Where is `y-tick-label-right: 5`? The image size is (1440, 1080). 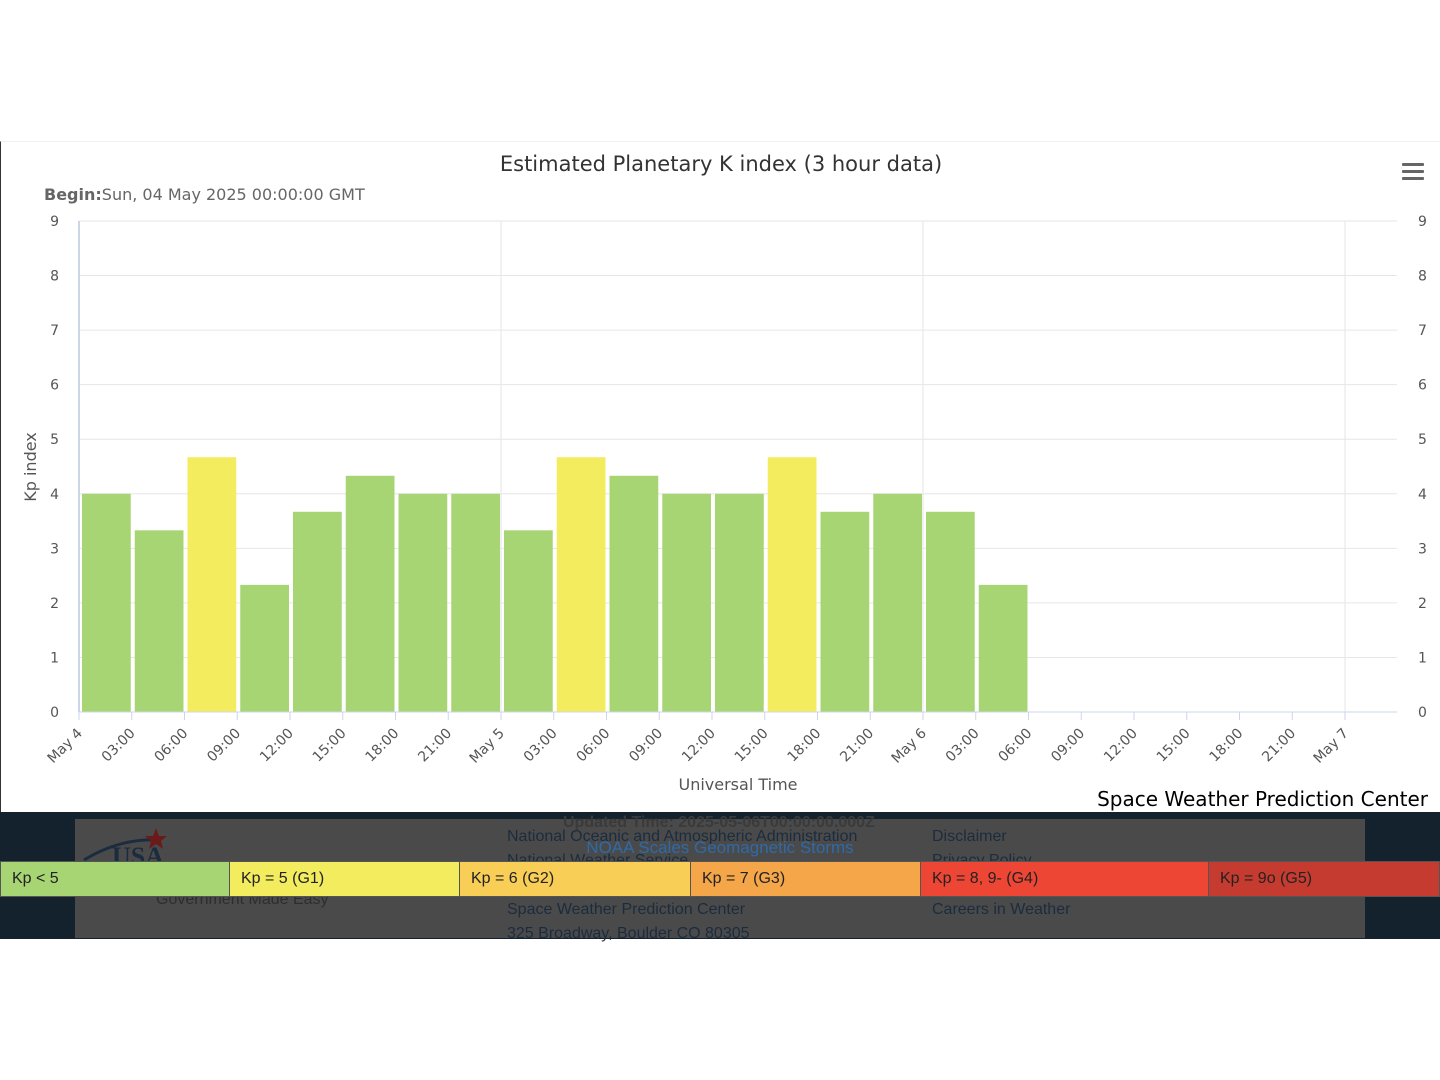 y-tick-label-right: 5 is located at coordinates (1422, 440).